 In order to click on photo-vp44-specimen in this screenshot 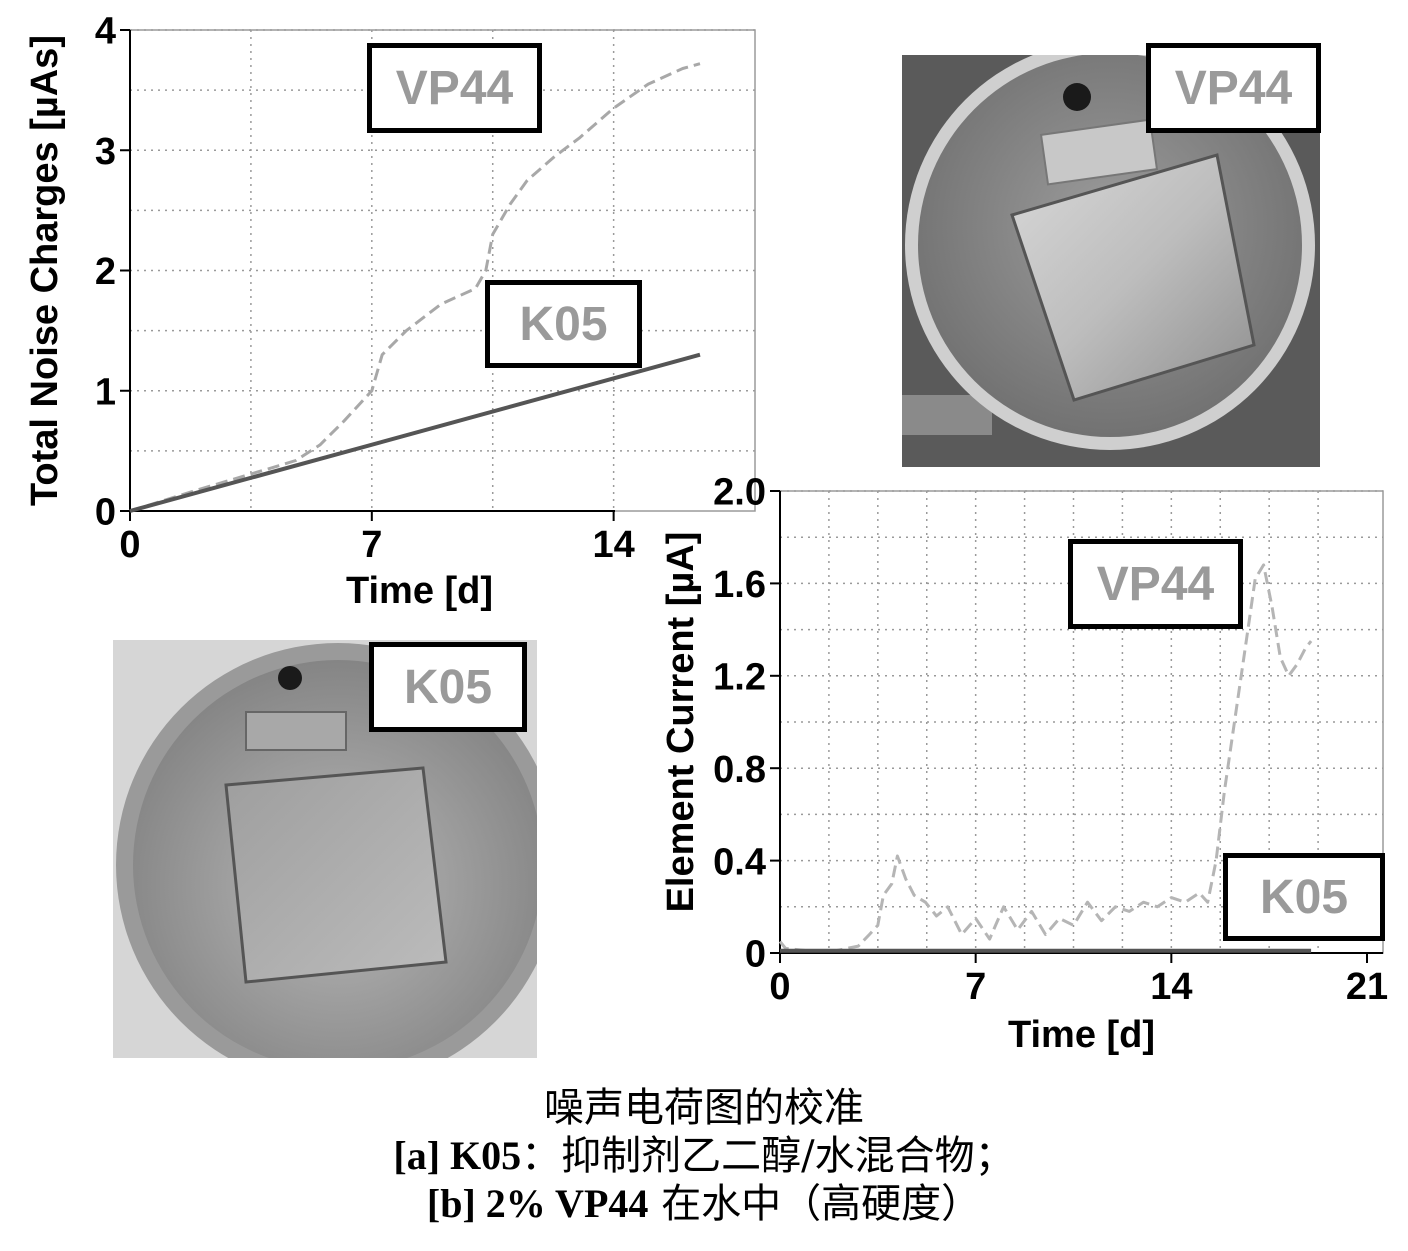, I will do `click(1111, 261)`.